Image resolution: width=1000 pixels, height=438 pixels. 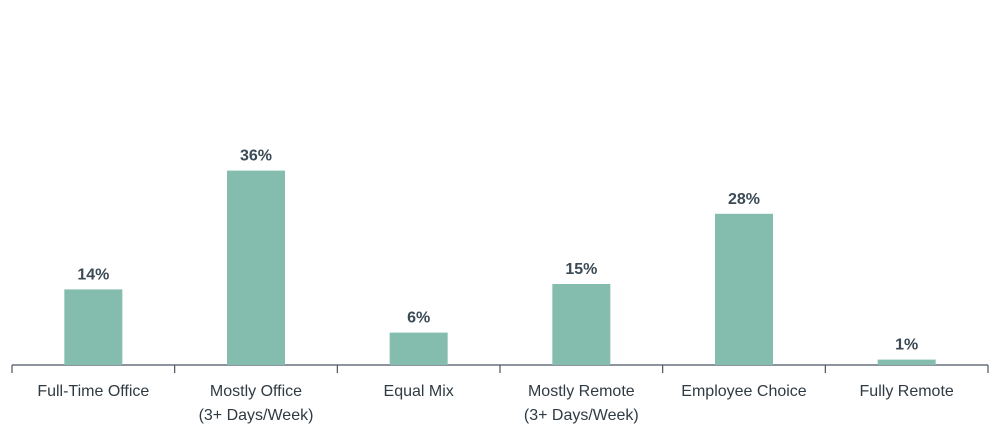 I want to click on data-label: 1%, so click(x=906, y=345).